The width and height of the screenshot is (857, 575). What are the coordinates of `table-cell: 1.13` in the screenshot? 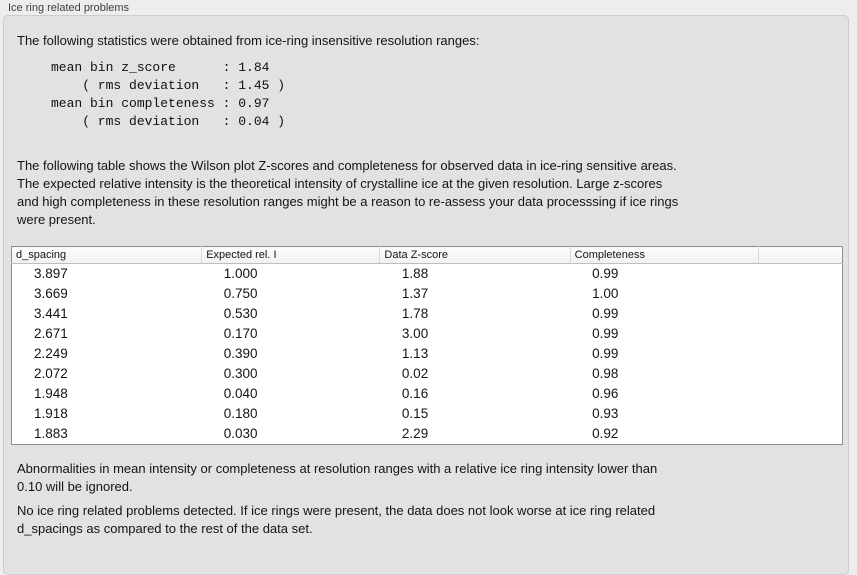 It's located at (415, 353).